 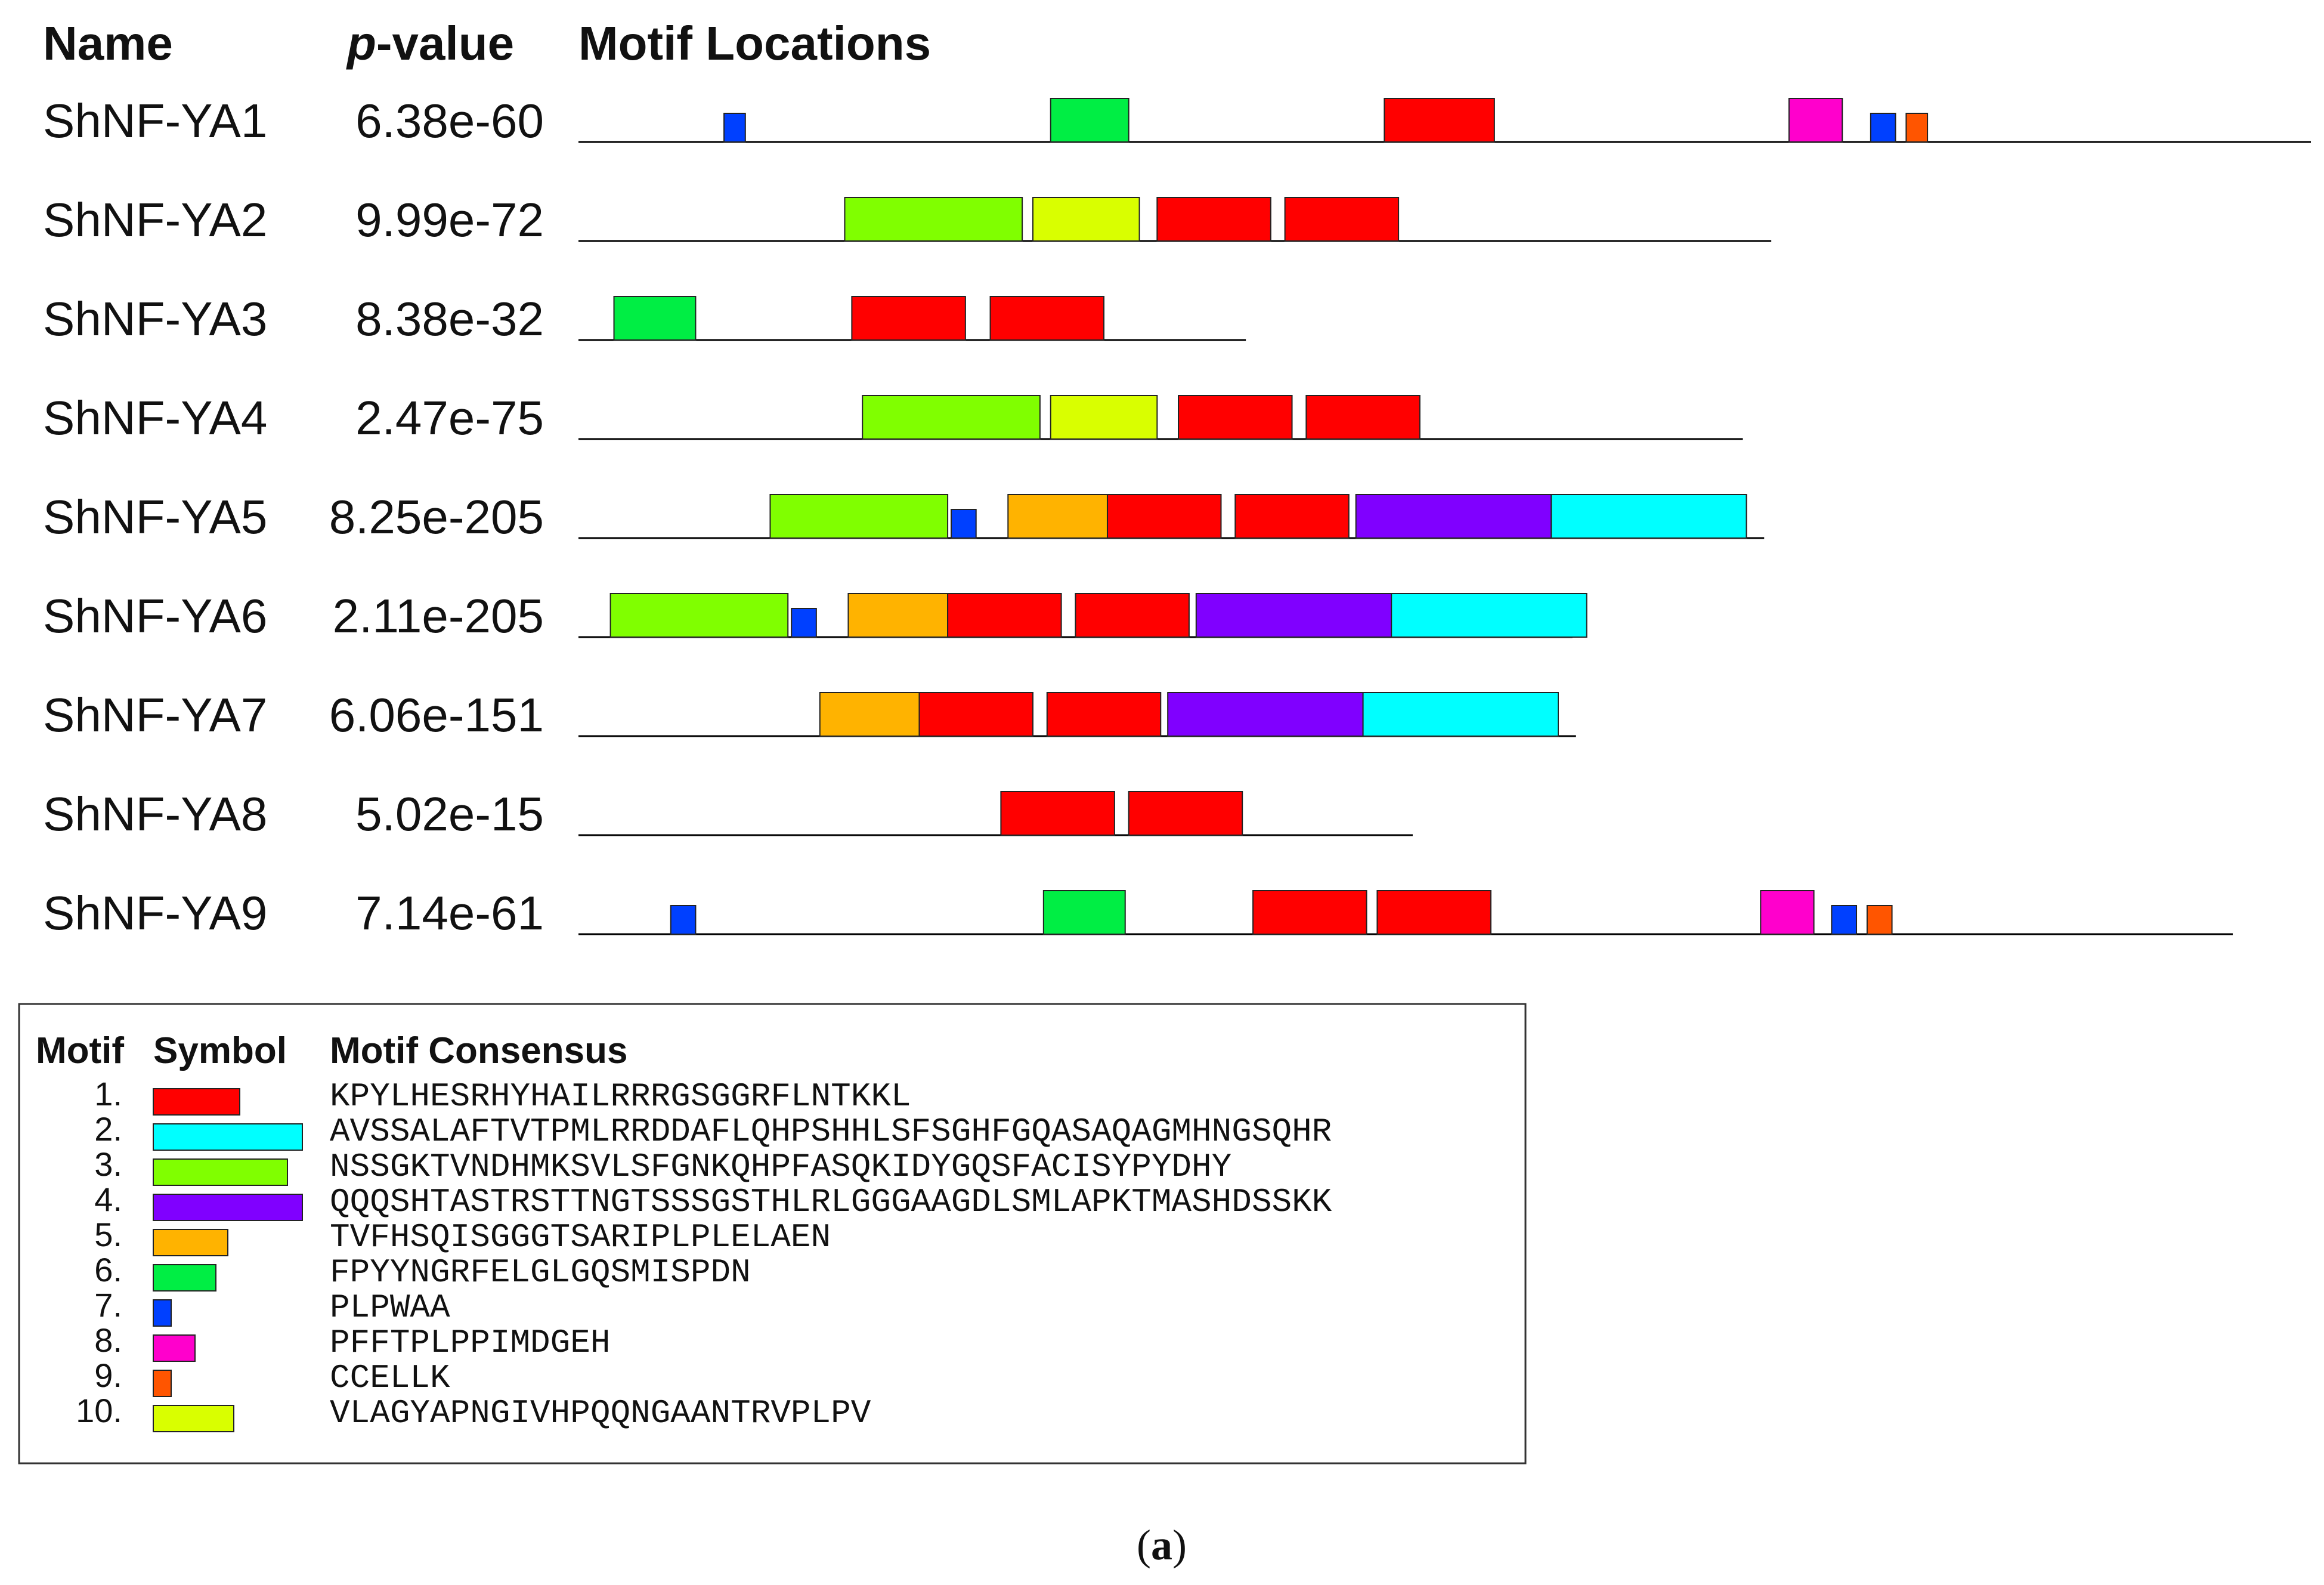 I want to click on sequence-row: ShNF-YA1 6.38e-60, so click(x=1177, y=121).